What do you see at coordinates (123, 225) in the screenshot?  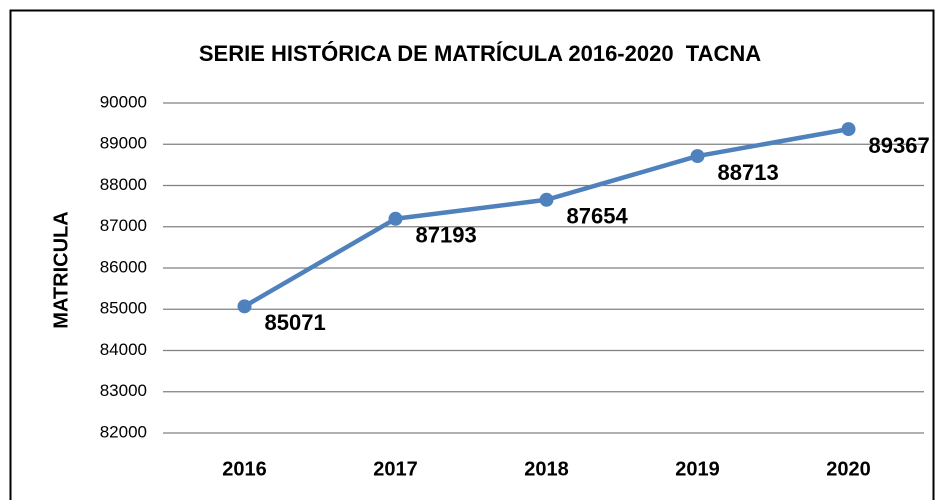 I see `y-tick-label: 87000` at bounding box center [123, 225].